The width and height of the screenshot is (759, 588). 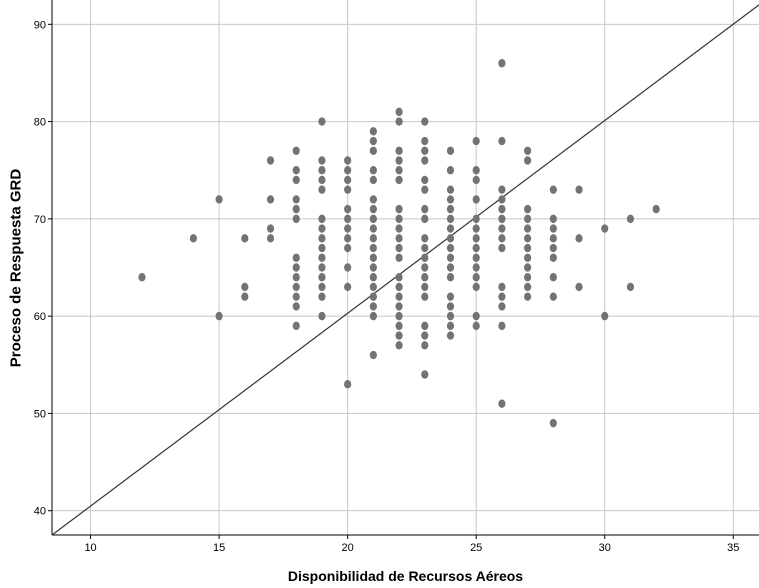 I want to click on x-tick-label: 10, so click(x=90, y=548).